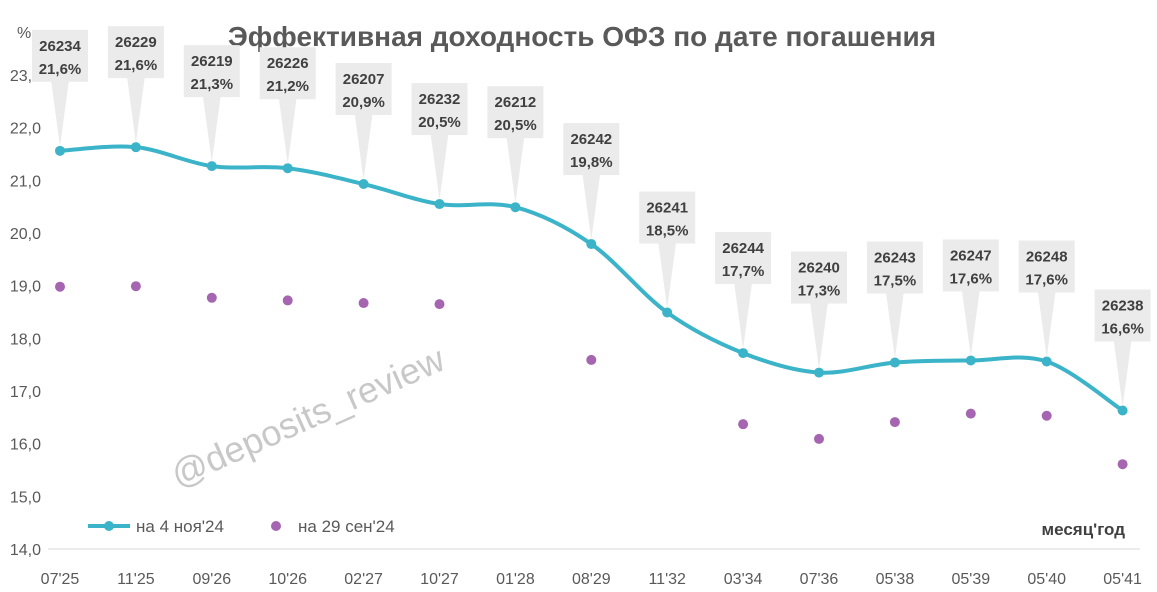 This screenshot has width=1157, height=592. I want to click on data-label: 26240 17,3%, so click(819, 310).